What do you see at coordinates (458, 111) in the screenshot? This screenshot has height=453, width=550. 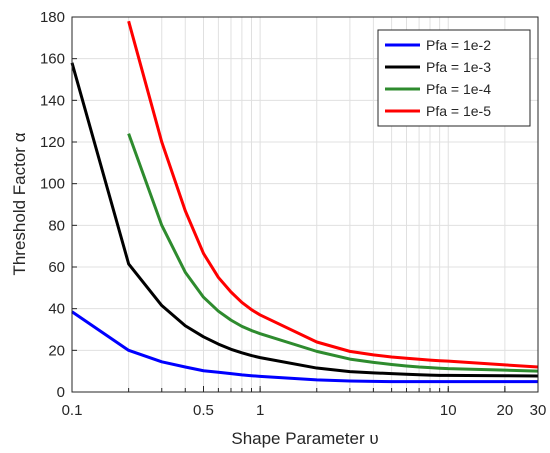 I see `legend-label: Pfa = 1e-5` at bounding box center [458, 111].